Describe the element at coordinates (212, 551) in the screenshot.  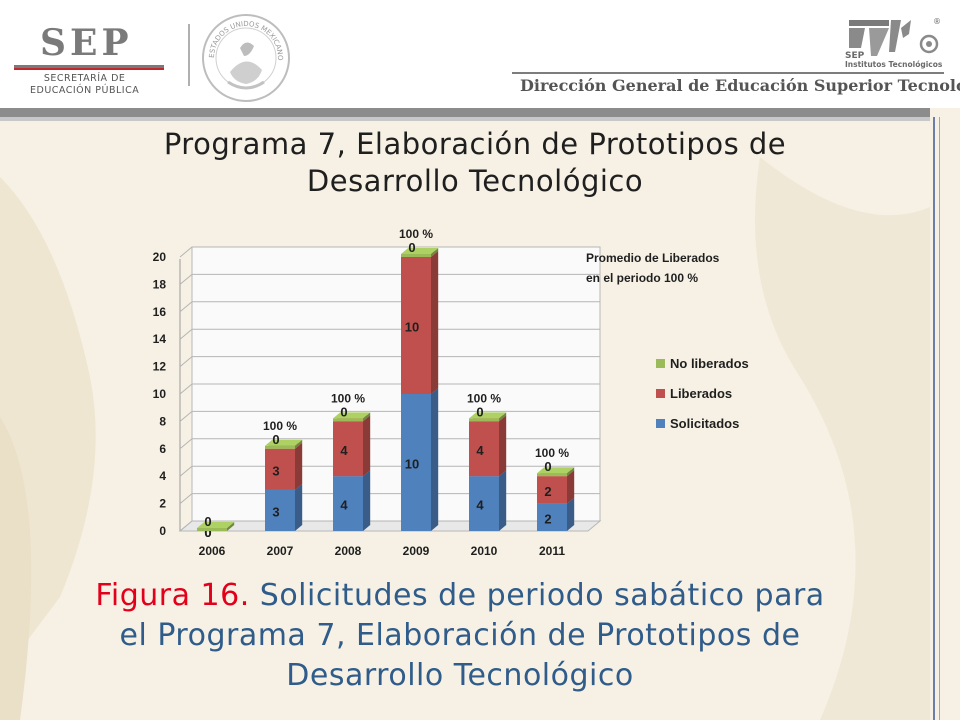
I see `x-tick-label: 2006` at that location.